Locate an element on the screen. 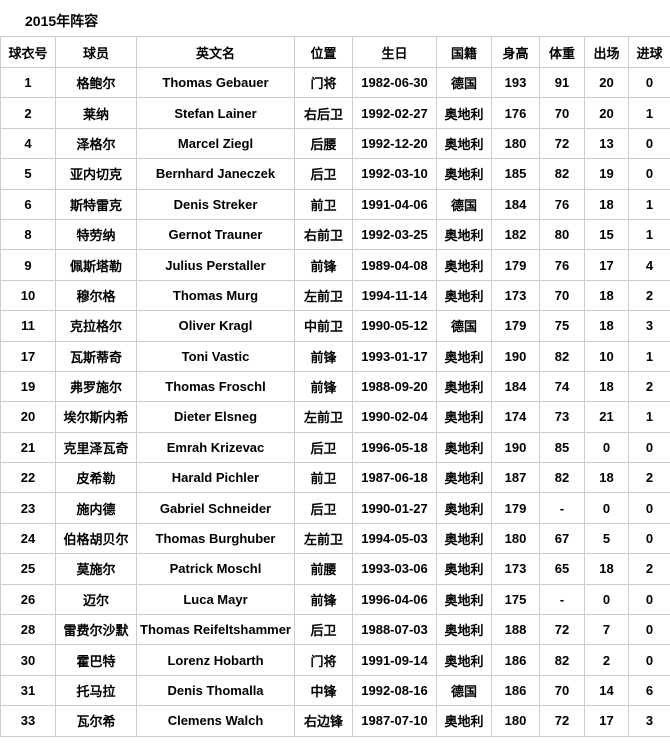 The height and width of the screenshot is (746, 670). table-cell: 门将 is located at coordinates (323, 82).